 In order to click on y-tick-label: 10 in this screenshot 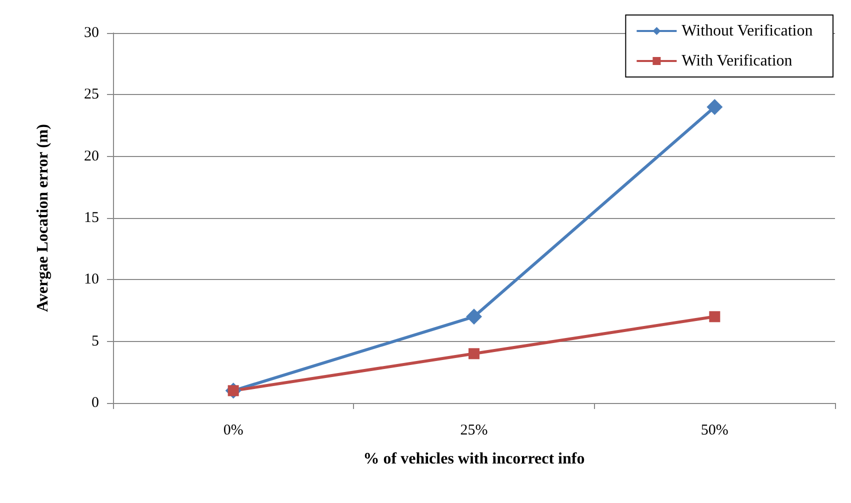, I will do `click(91, 280)`.